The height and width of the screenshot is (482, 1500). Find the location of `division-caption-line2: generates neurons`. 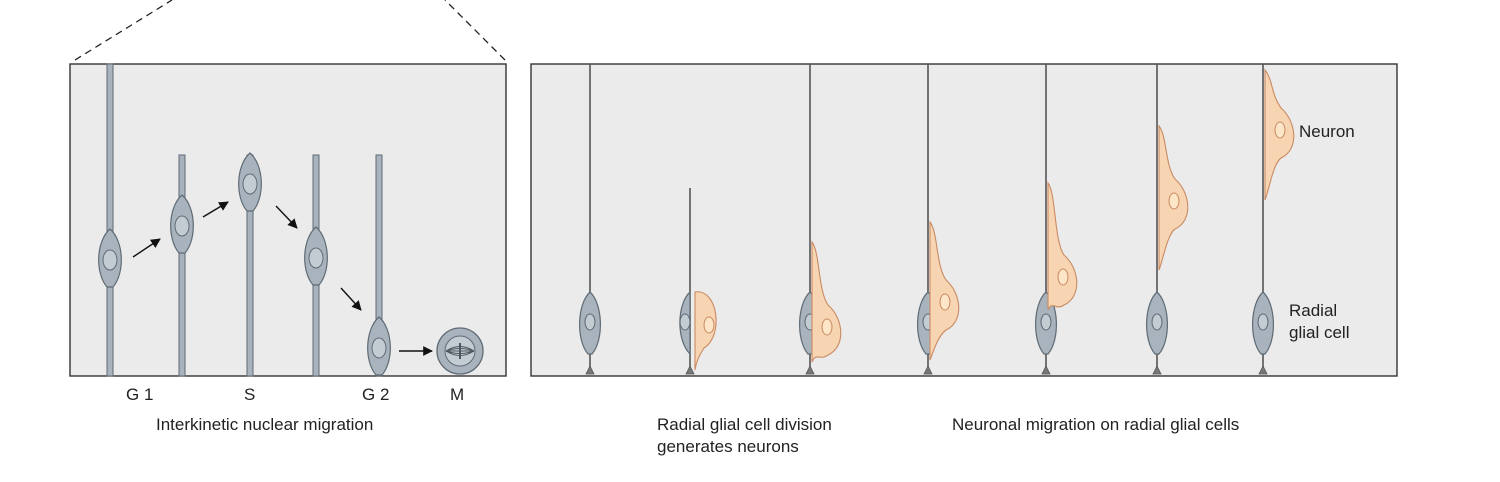

division-caption-line2: generates neurons is located at coordinates (728, 446).